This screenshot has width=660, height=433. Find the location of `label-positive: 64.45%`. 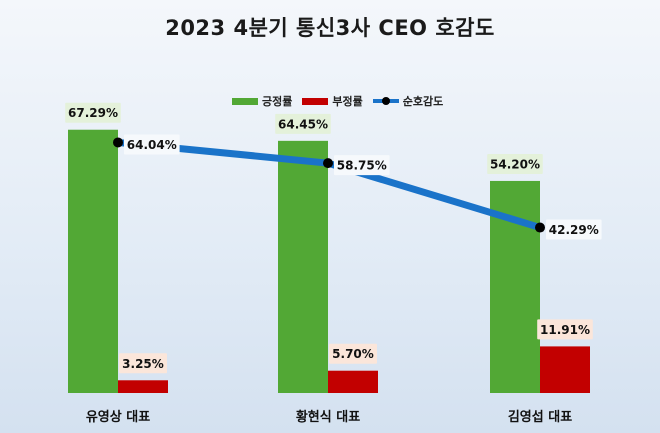

label-positive: 64.45% is located at coordinates (303, 124).